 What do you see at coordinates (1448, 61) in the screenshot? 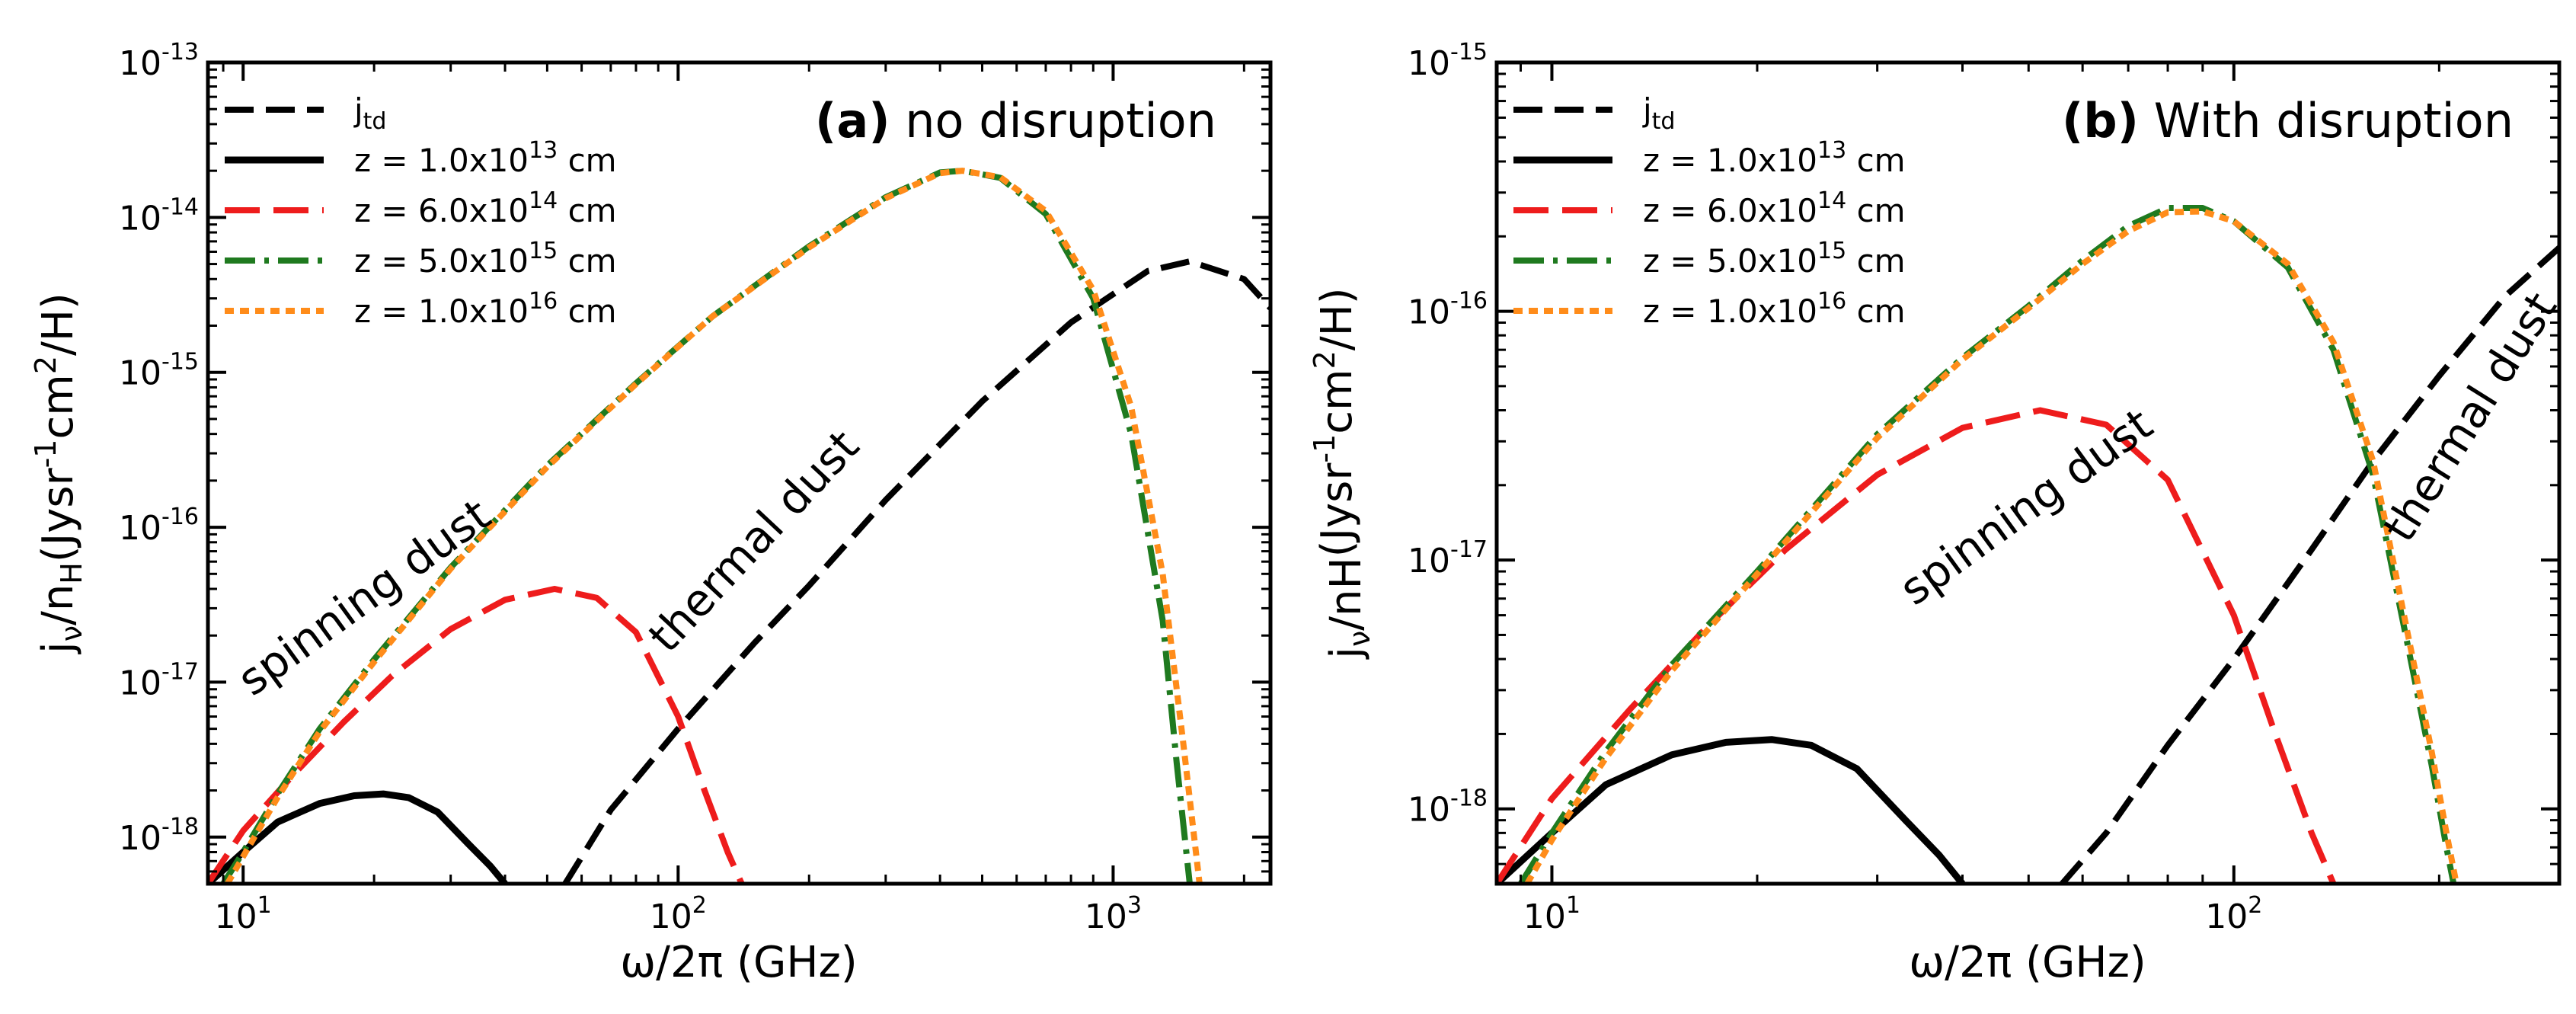
I see `panel-b-ytick-label: 10-15` at bounding box center [1448, 61].